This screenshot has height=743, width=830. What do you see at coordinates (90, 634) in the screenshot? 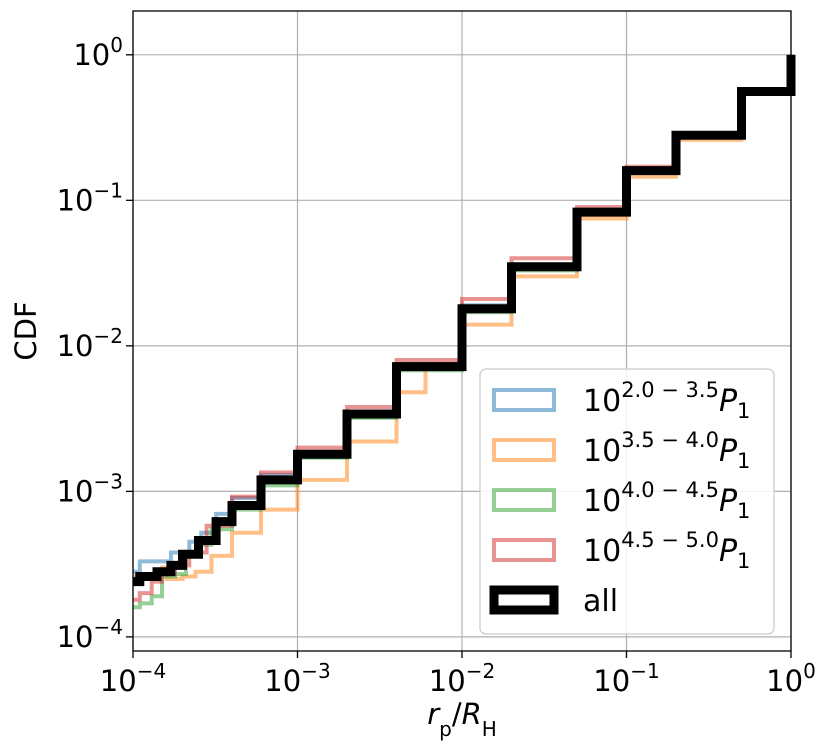
I see `y-tick-label: 10⁻⁴` at bounding box center [90, 634].